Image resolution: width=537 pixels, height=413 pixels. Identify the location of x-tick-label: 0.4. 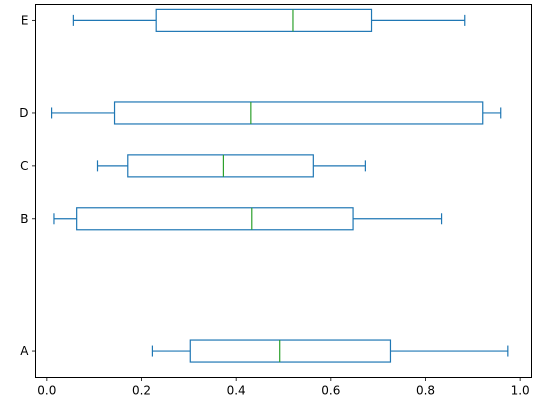
(236, 391).